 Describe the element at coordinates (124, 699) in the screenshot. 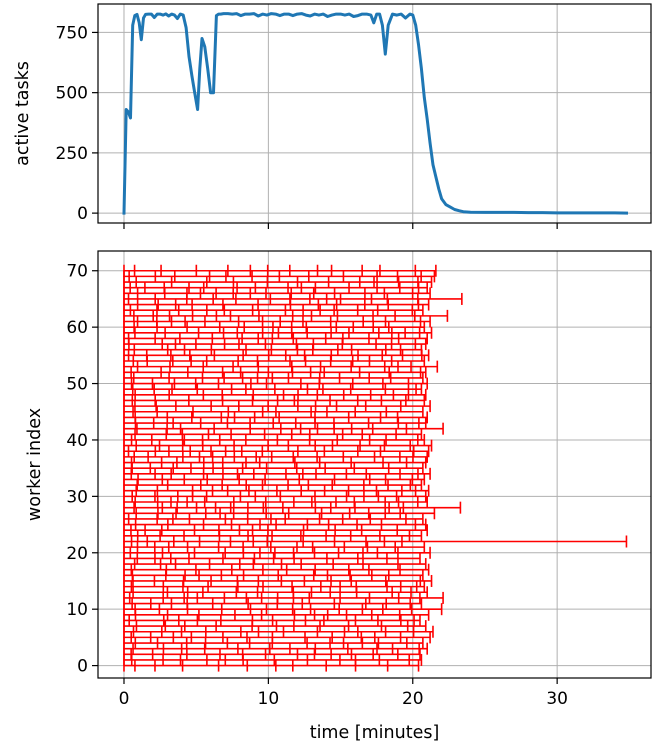

I see `worker-timeline-x-tick-label: 0` at that location.